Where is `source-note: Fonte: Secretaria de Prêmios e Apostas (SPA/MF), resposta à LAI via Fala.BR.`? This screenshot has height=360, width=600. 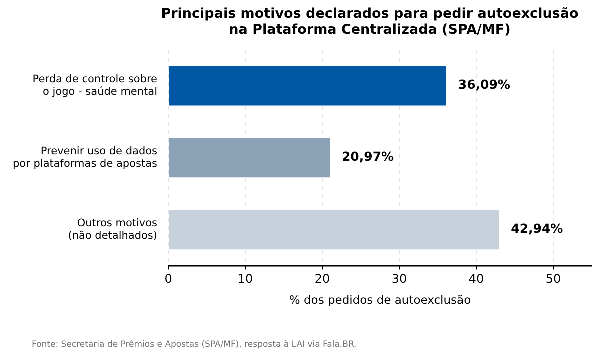 source-note: Fonte: Secretaria de Prêmios e Apostas (SPA/MF), resposta à LAI via Fala.BR. is located at coordinates (194, 345).